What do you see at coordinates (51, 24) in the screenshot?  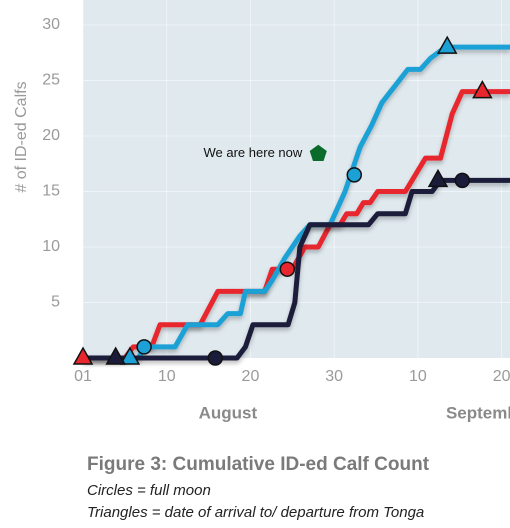 I see `y-tick-label: 30` at bounding box center [51, 24].